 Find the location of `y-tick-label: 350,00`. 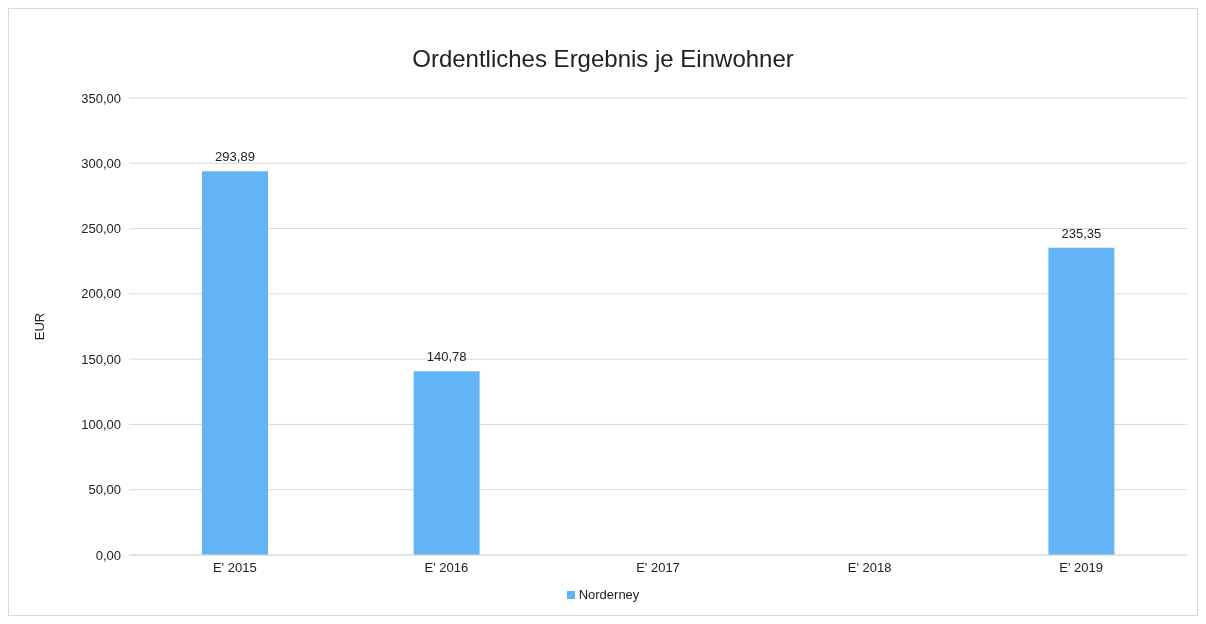

y-tick-label: 350,00 is located at coordinates (101, 98).